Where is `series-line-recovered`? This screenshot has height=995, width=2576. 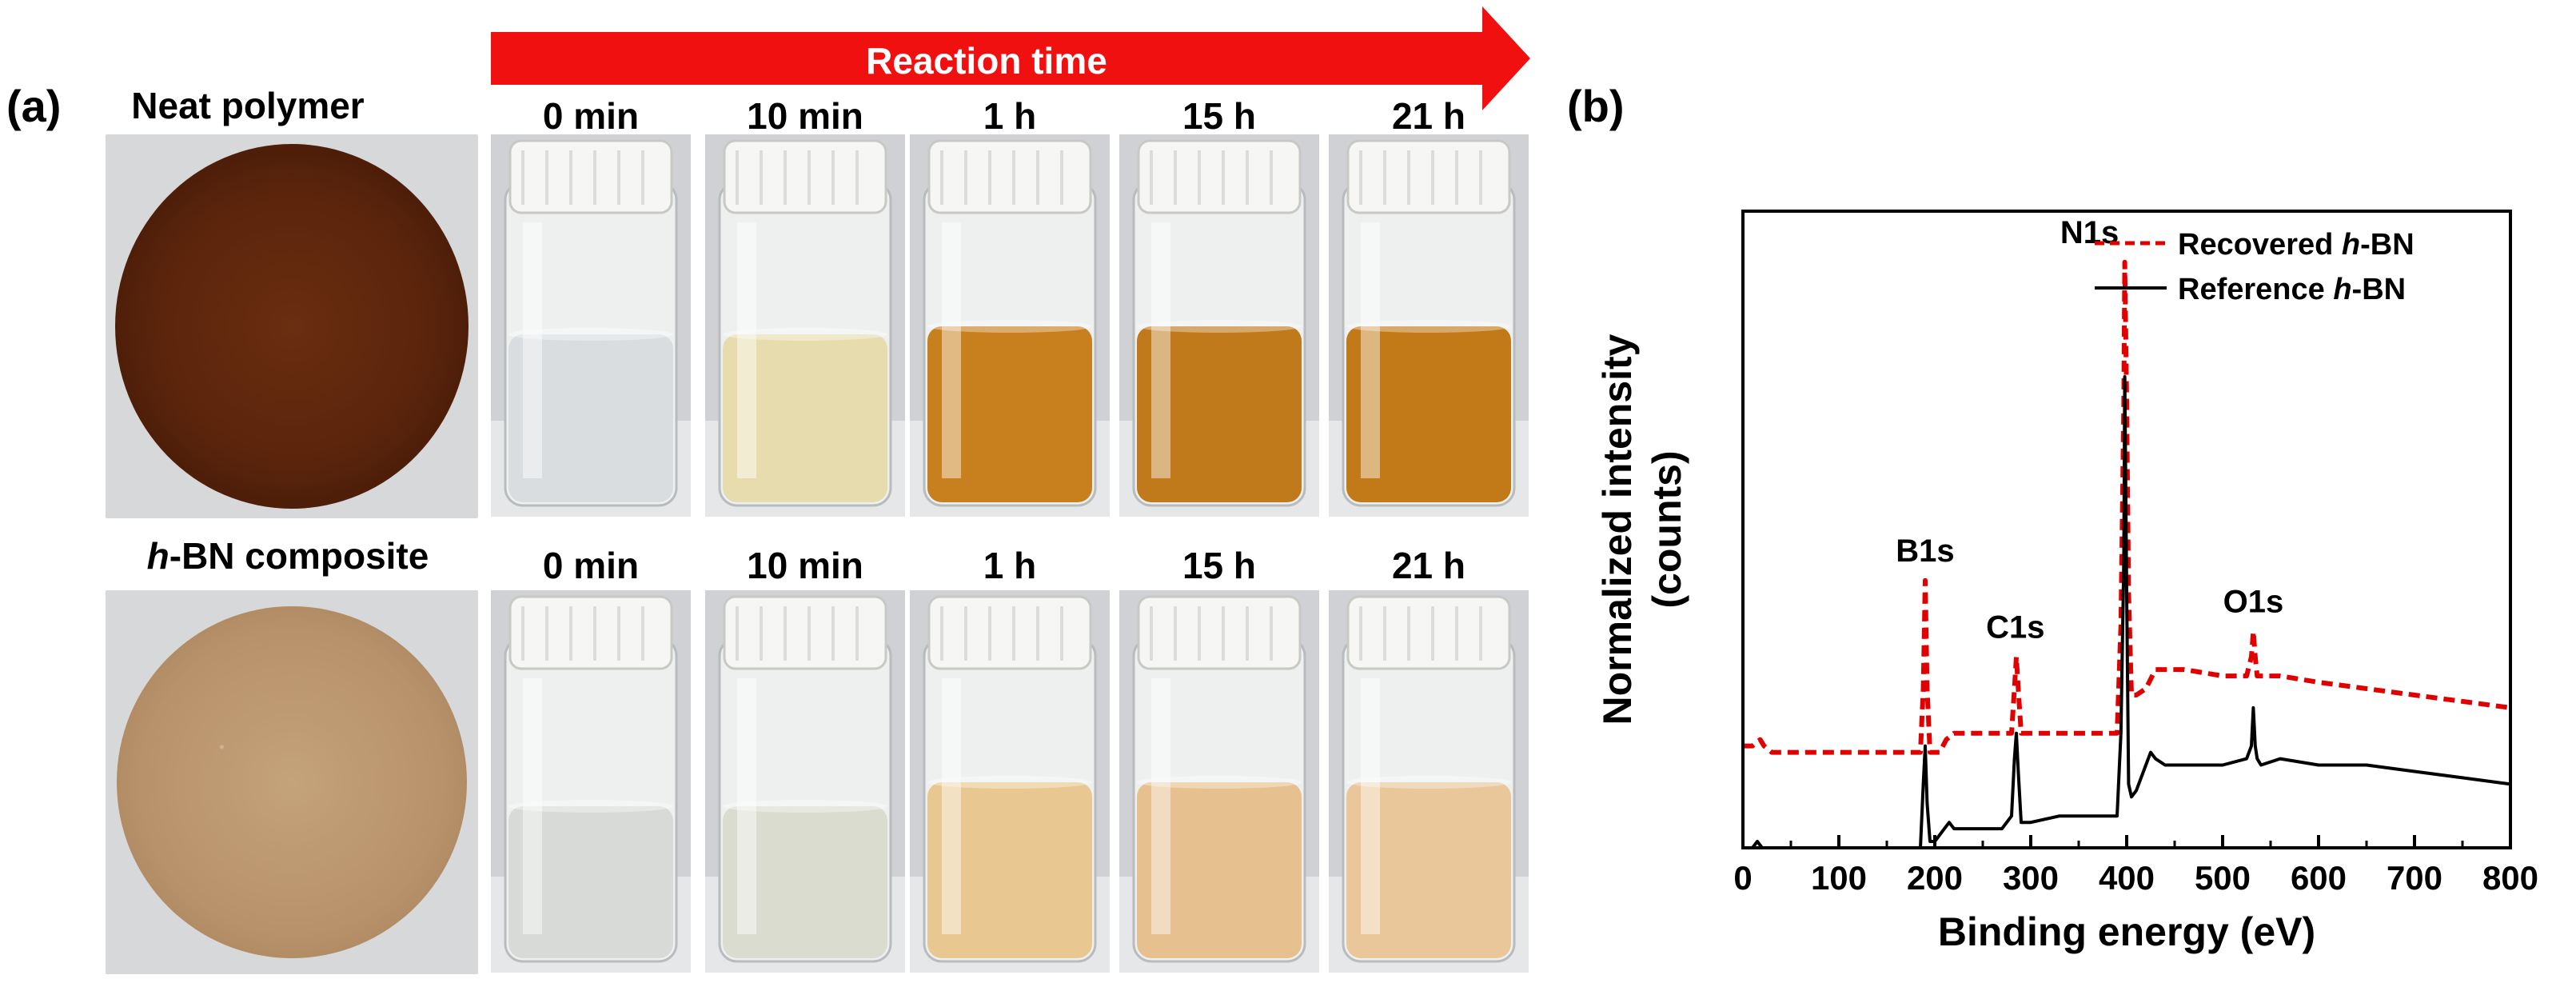 series-line-recovered is located at coordinates (2127, 507).